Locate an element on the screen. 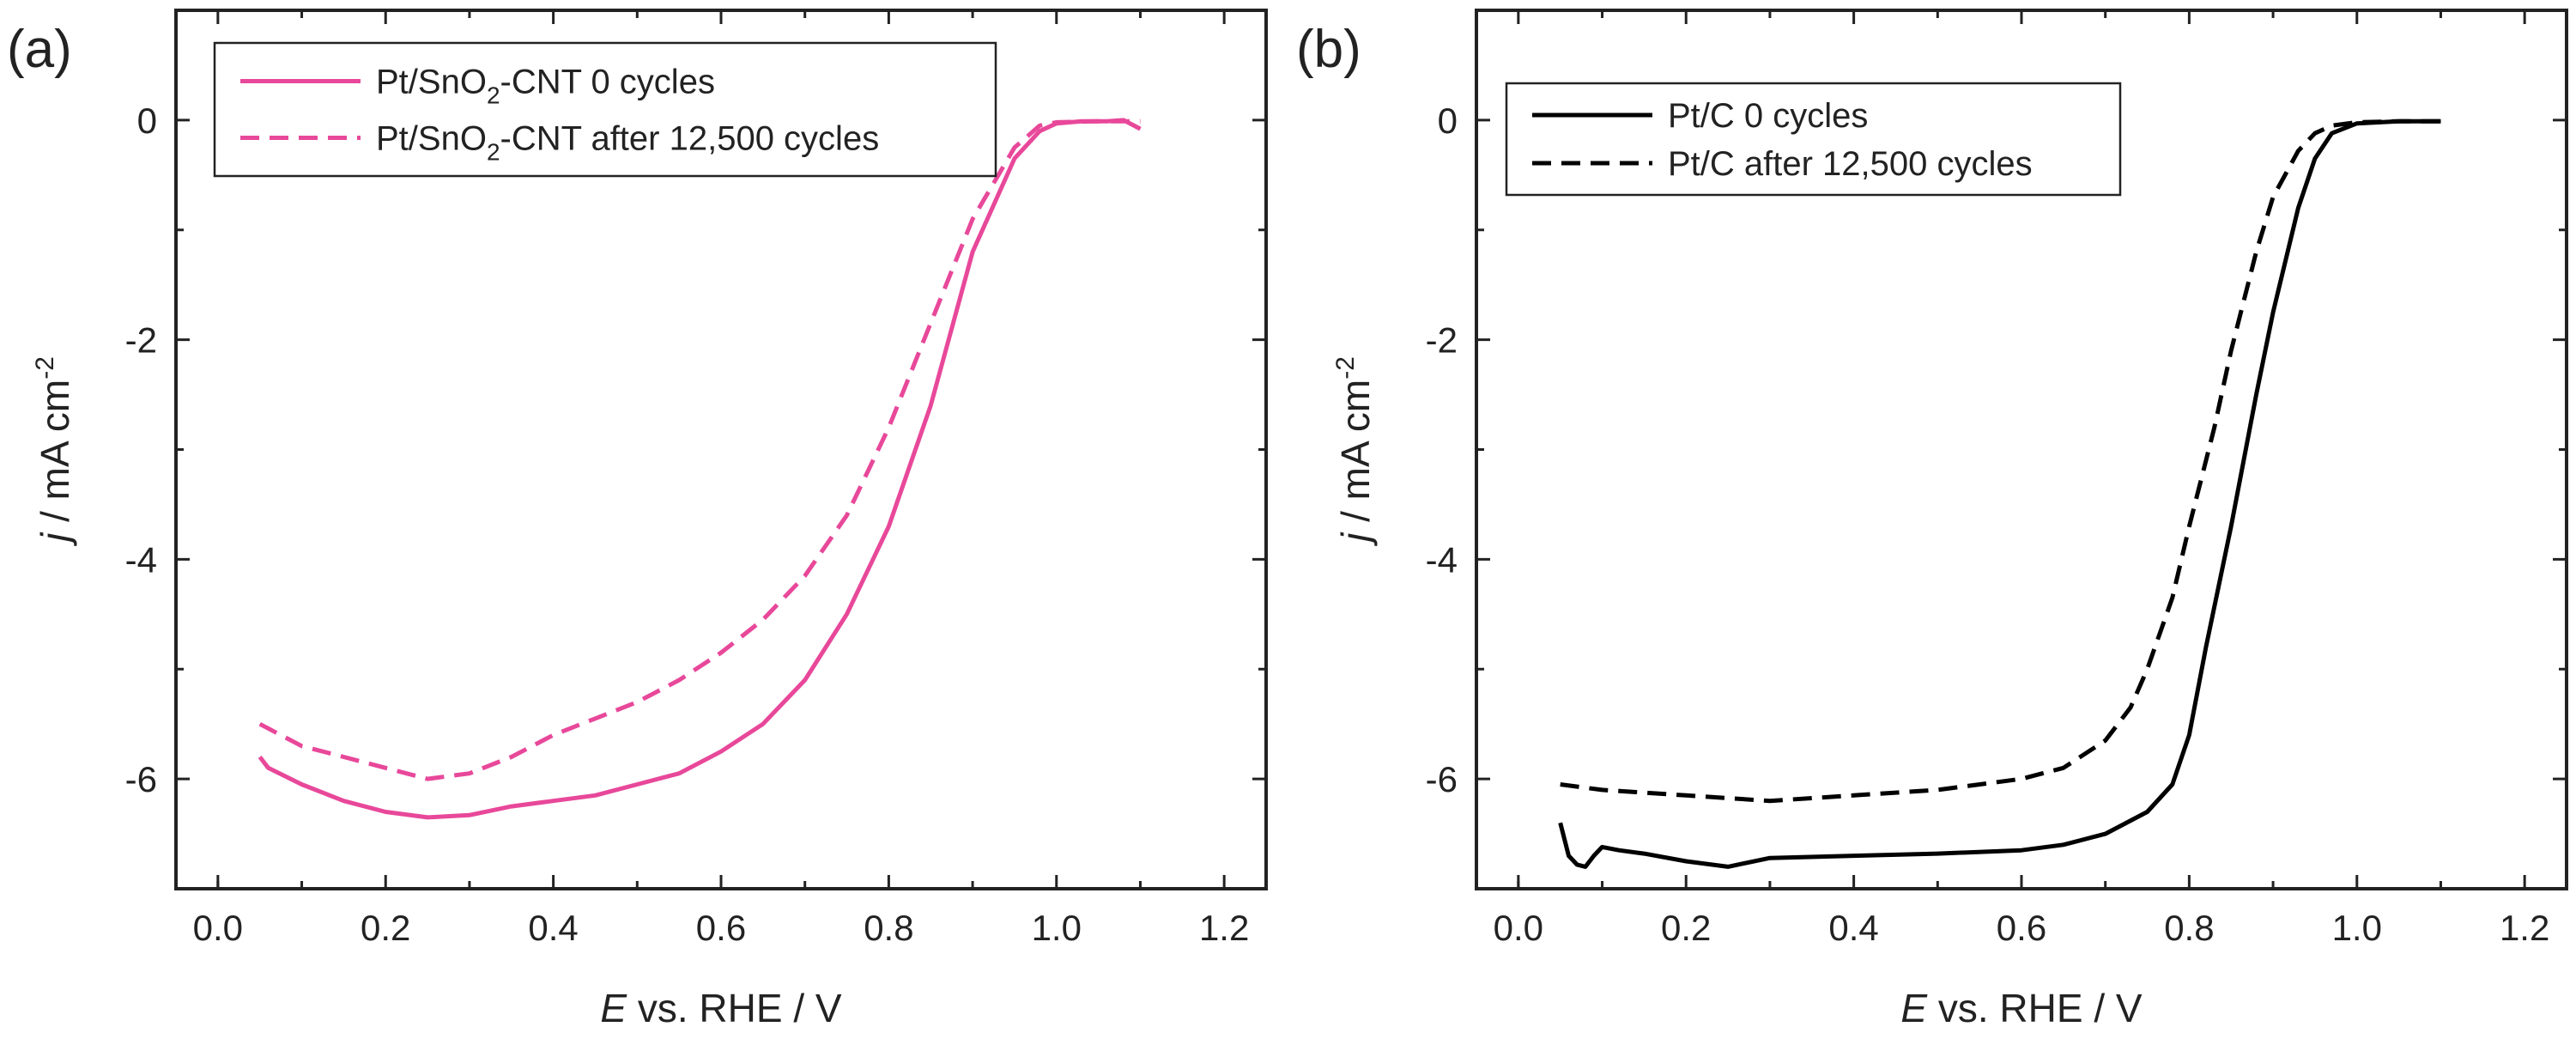 This screenshot has width=2576, height=1039. panel-a-y-tick-label: -4 is located at coordinates (141, 559).